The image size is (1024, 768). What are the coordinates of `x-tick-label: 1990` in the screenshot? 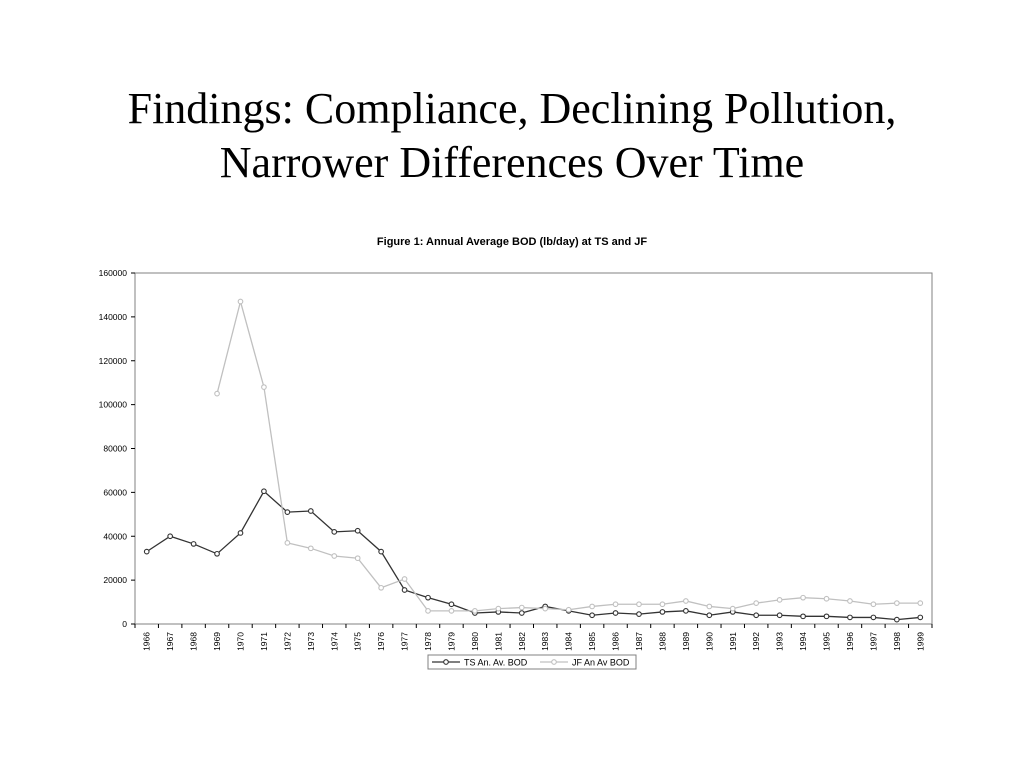 It's located at (709, 641).